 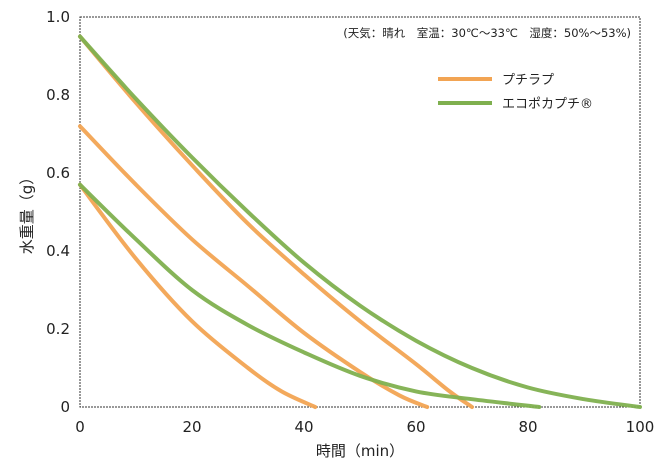 What do you see at coordinates (58, 17) in the screenshot?
I see `y-tick-label: 1.0` at bounding box center [58, 17].